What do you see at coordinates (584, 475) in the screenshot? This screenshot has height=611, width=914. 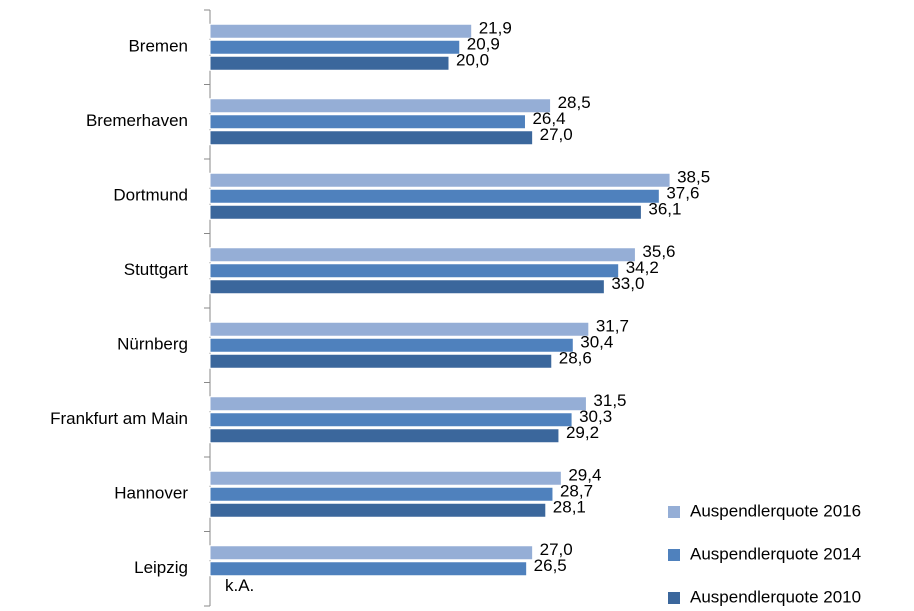 I see `value-label: 29,4` at bounding box center [584, 475].